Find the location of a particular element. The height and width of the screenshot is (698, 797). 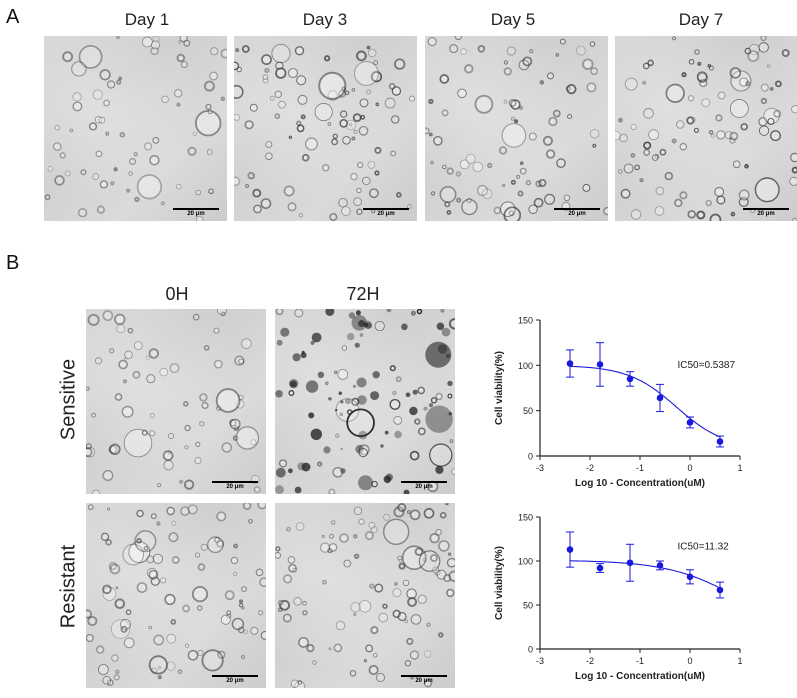

micrograph-sensitive-72h: 20 μm is located at coordinates (365, 401).